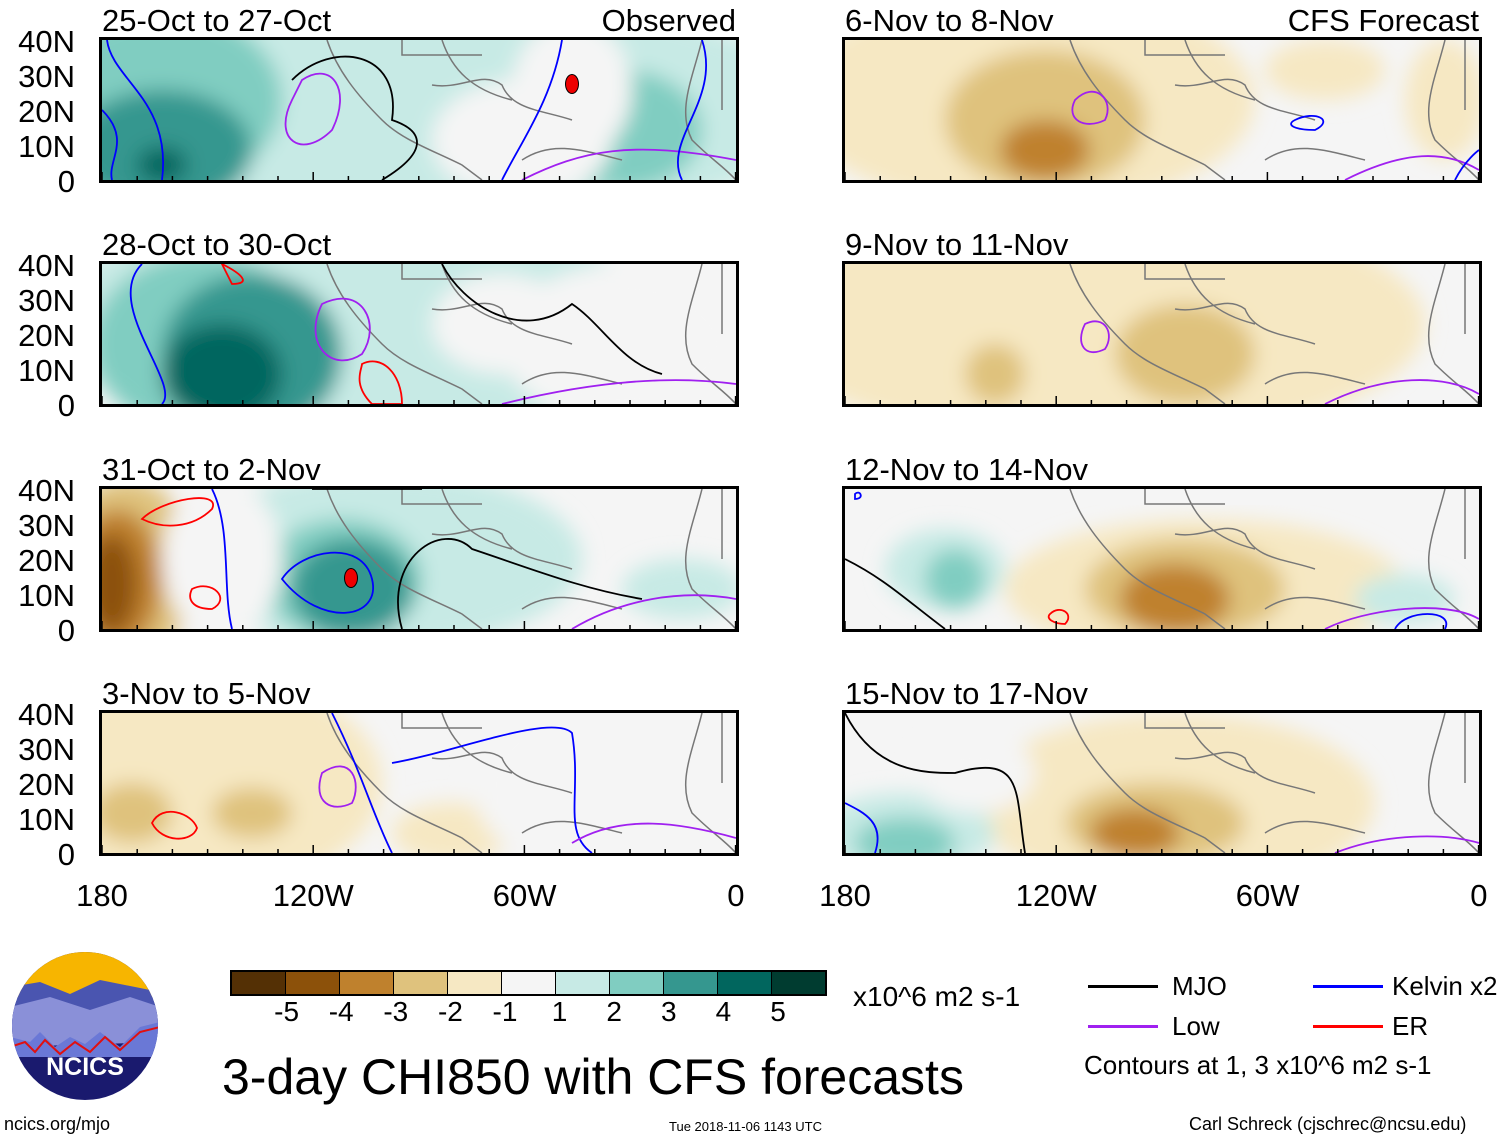  What do you see at coordinates (1123, 986) in the screenshot?
I see `legend-mjo-line` at bounding box center [1123, 986].